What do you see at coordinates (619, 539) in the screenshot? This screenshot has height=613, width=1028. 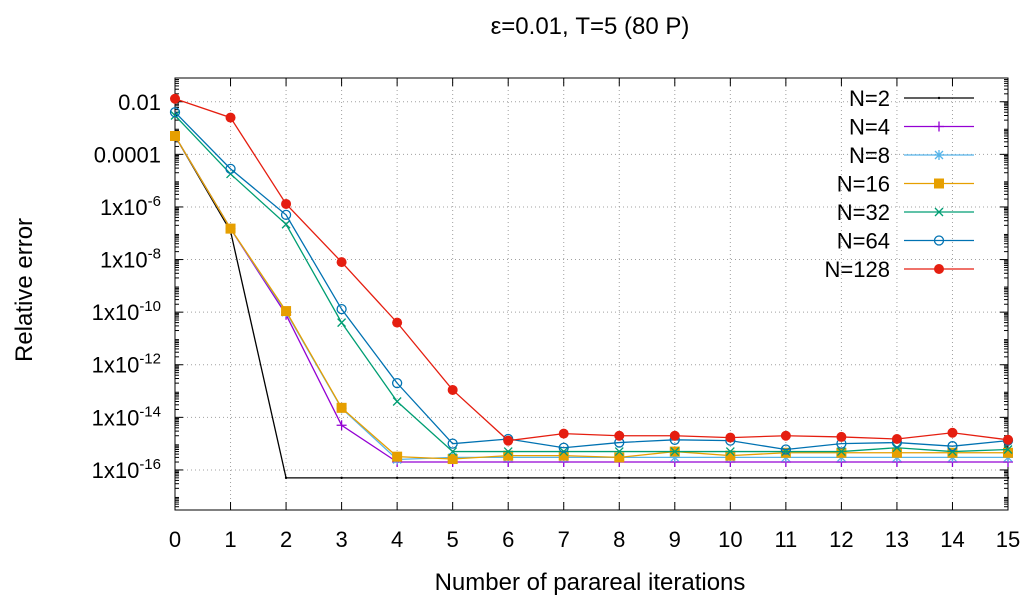 I see `x-tick-label: 8` at bounding box center [619, 539].